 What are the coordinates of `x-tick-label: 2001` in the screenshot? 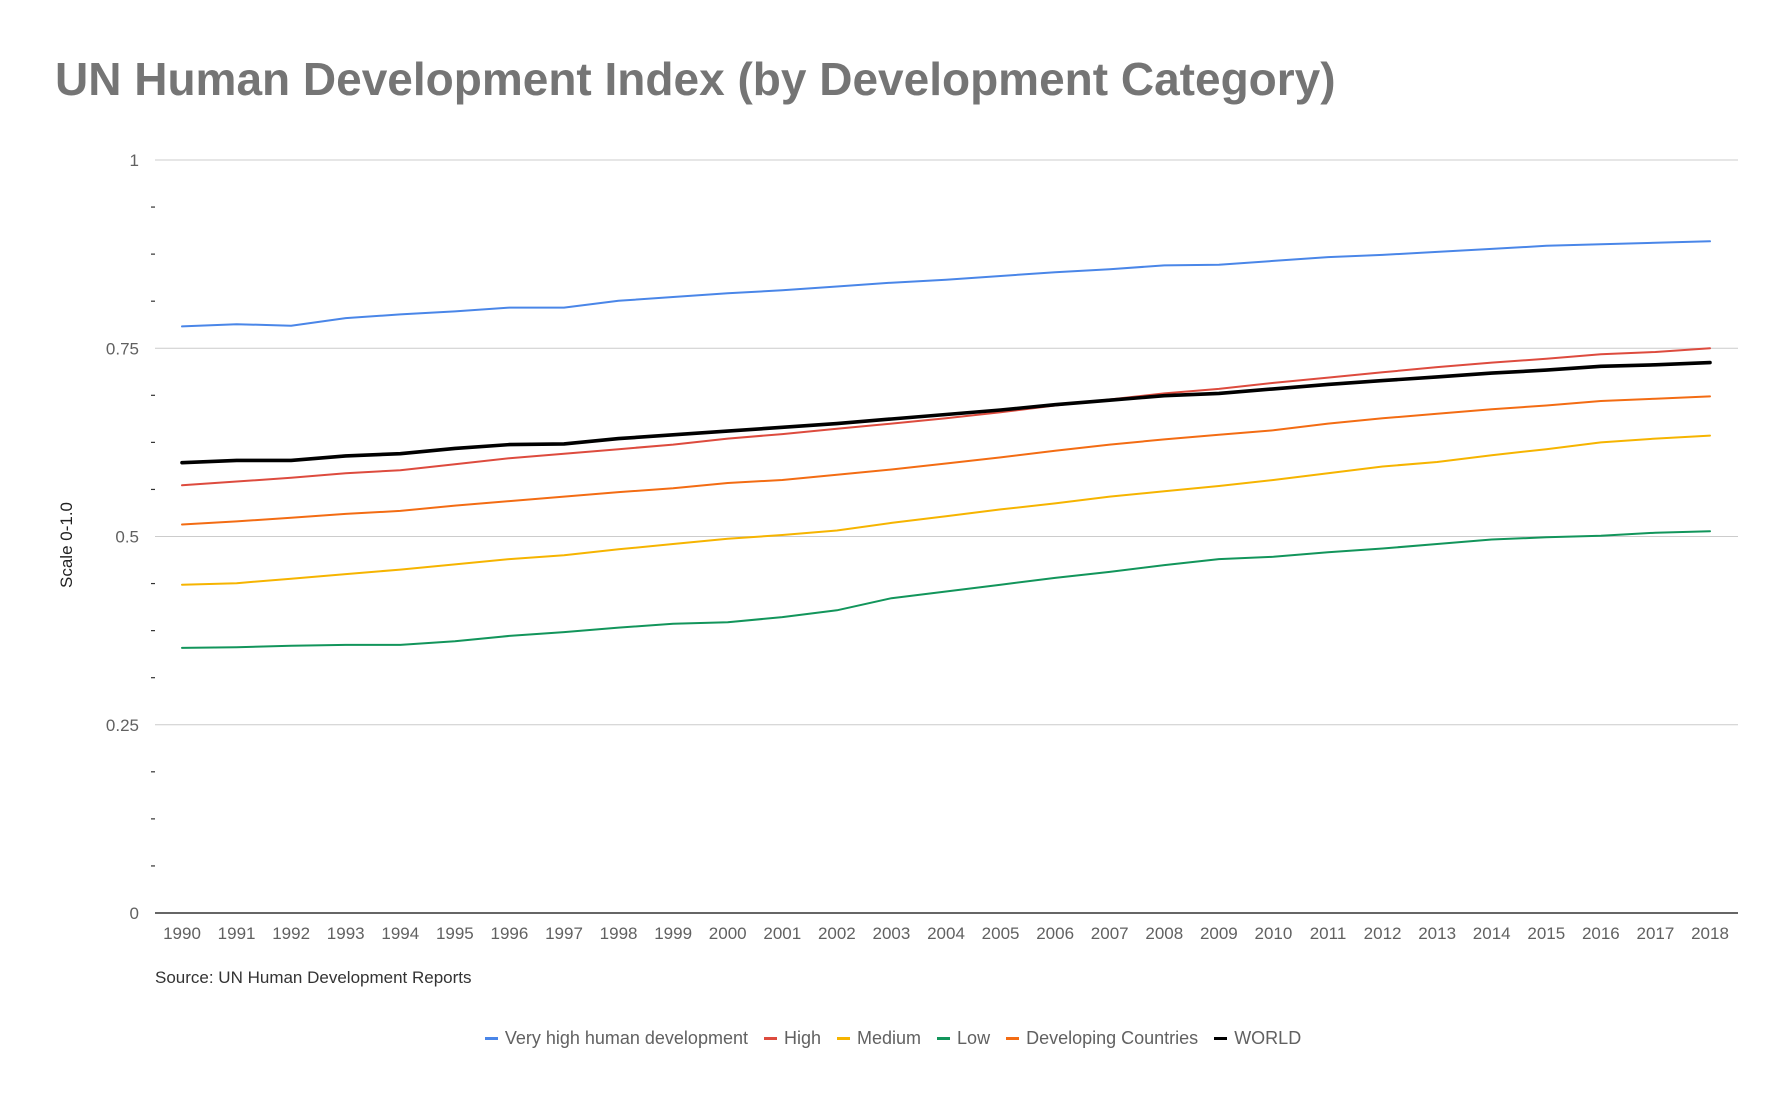 It's located at (782, 933).